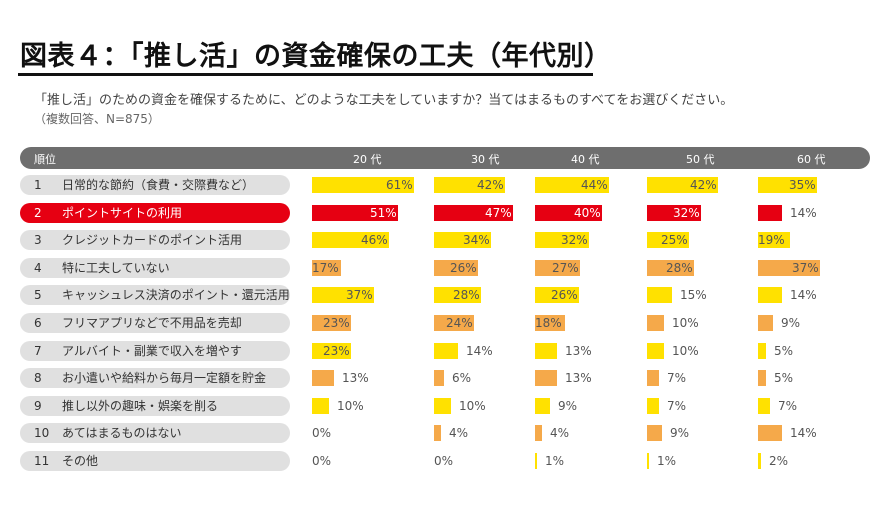  Describe the element at coordinates (456, 268) in the screenshot. I see `bar-r4-30s` at that location.